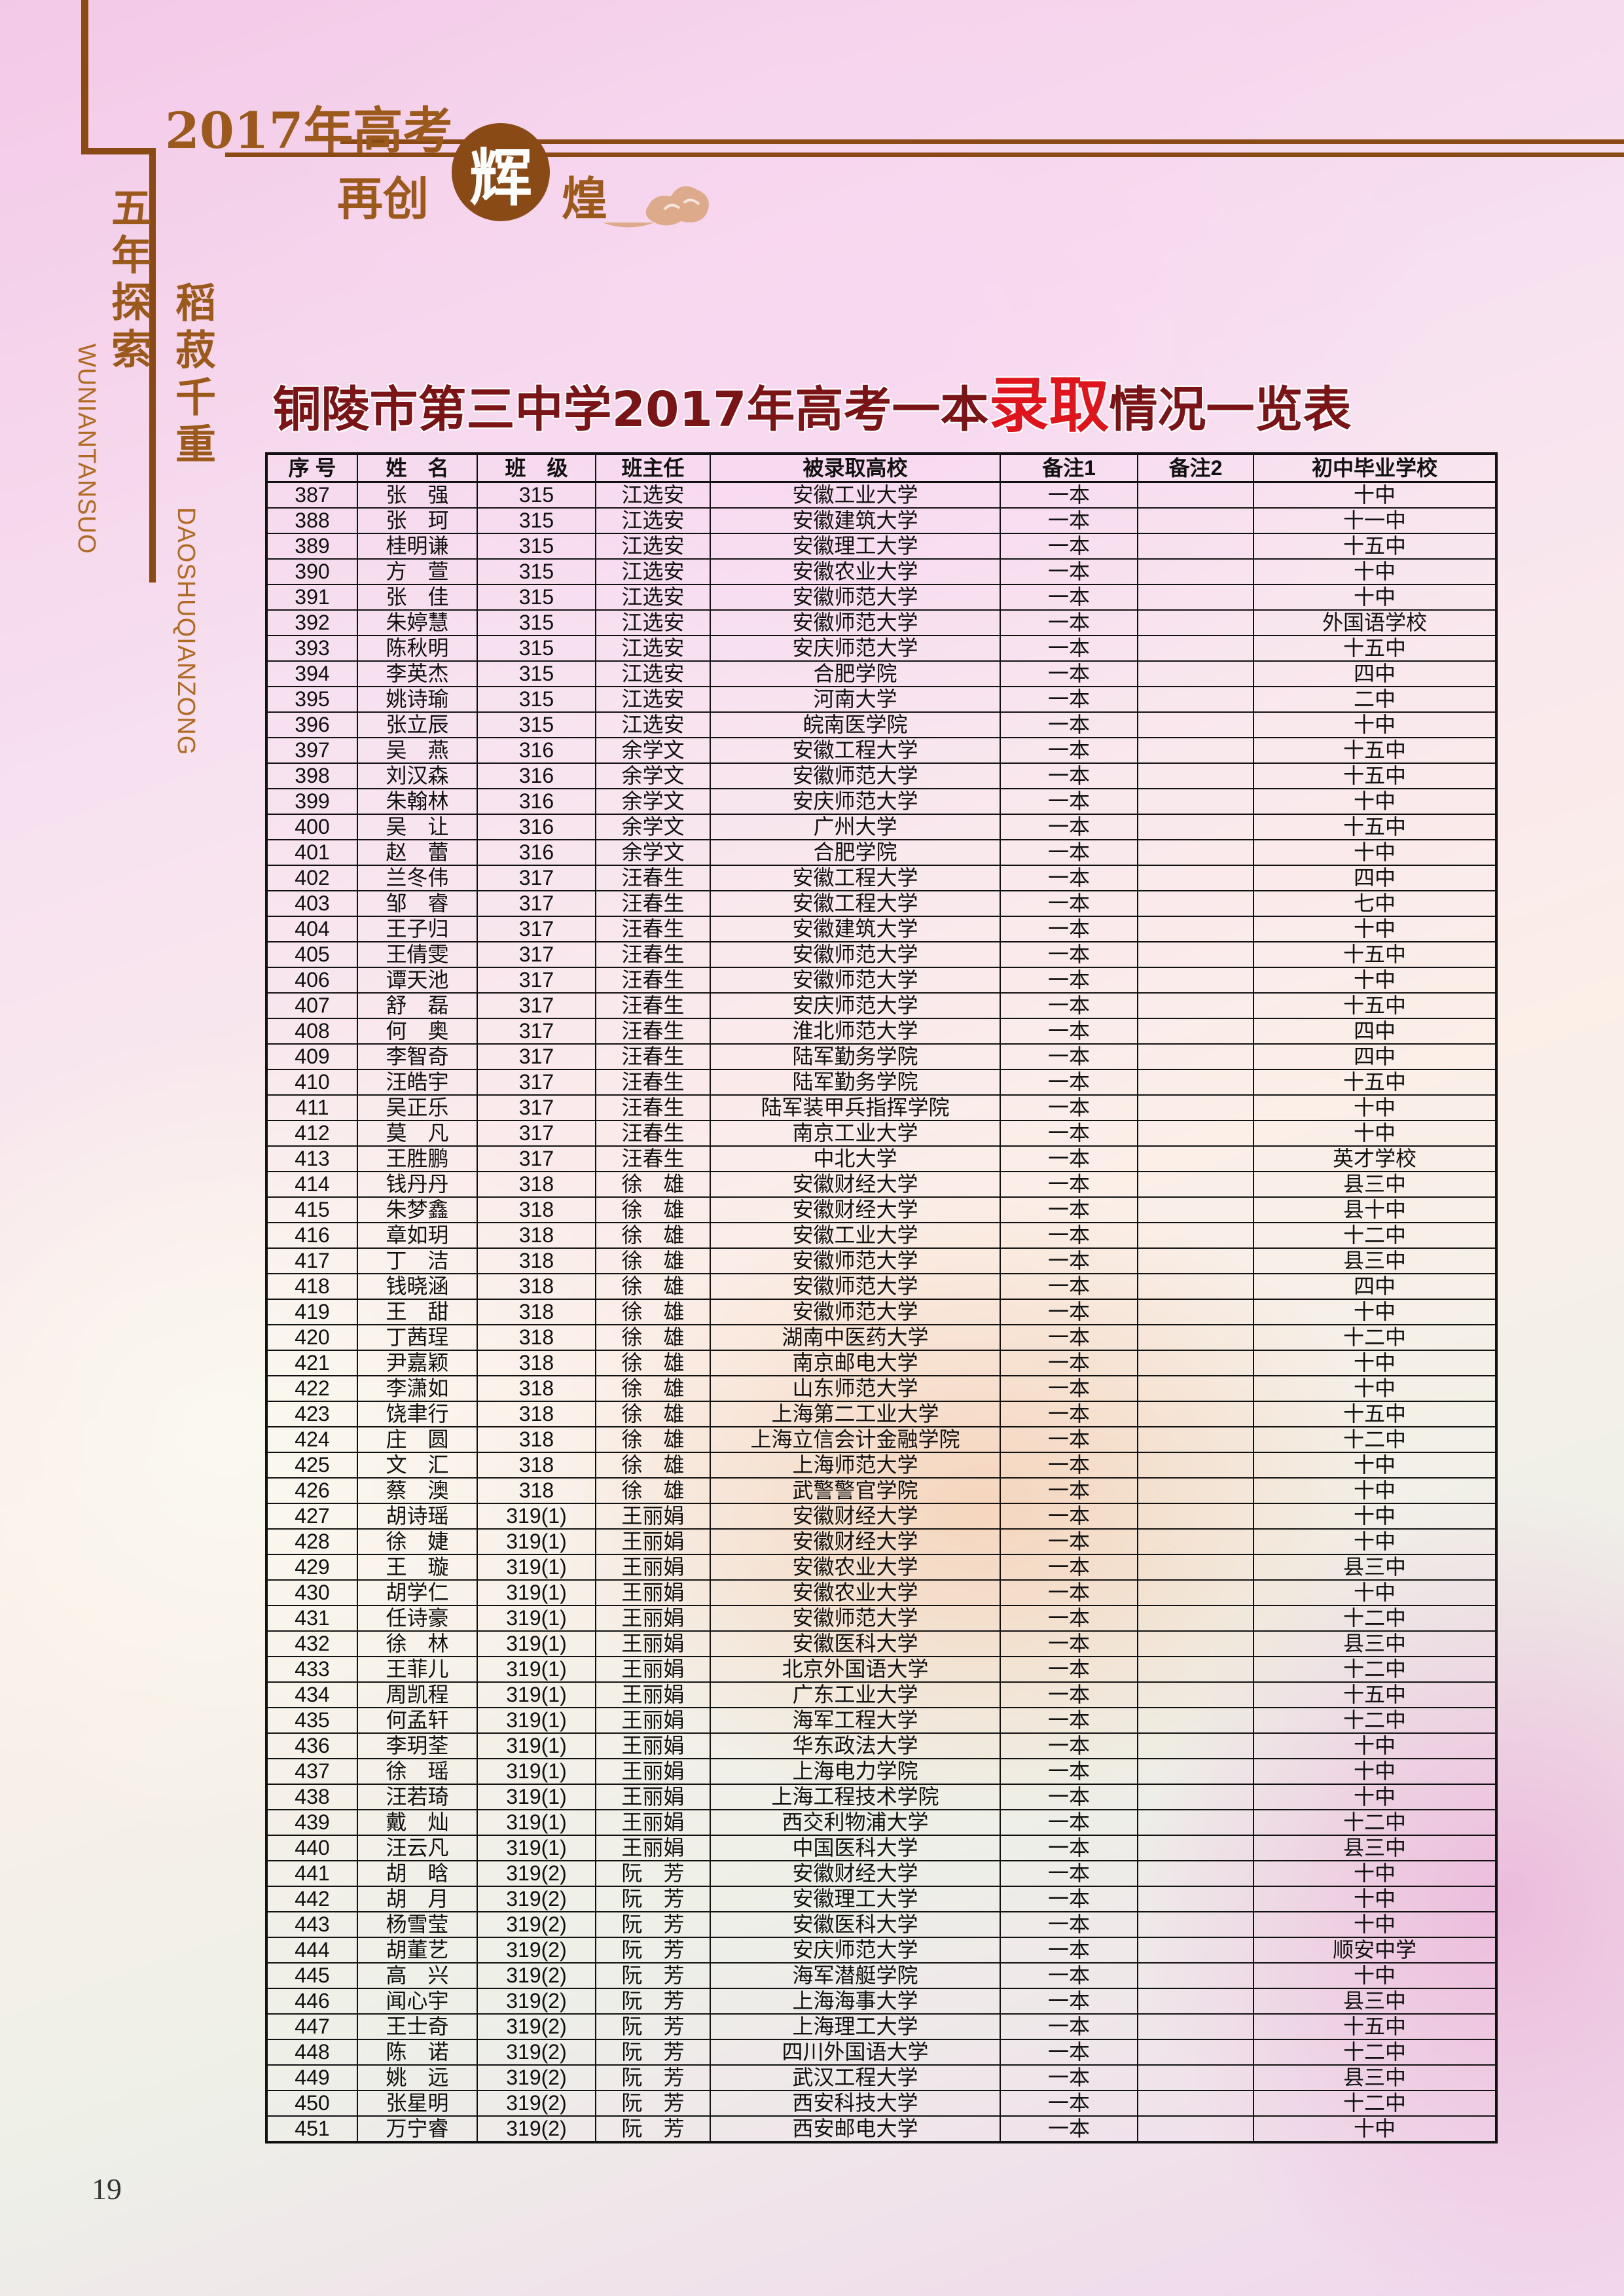 This screenshot has height=2296, width=1624. I want to click on table-row: 447 王士奇 319(2) 阮 芳上海理工大学 一本 十五中, so click(881, 2026).